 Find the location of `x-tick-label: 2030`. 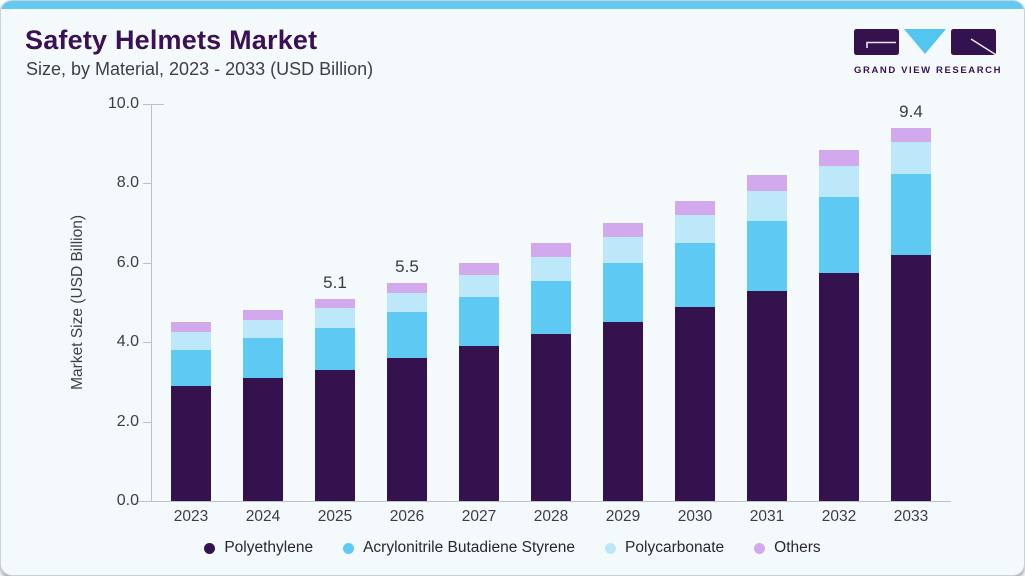

x-tick-label: 2030 is located at coordinates (695, 516).